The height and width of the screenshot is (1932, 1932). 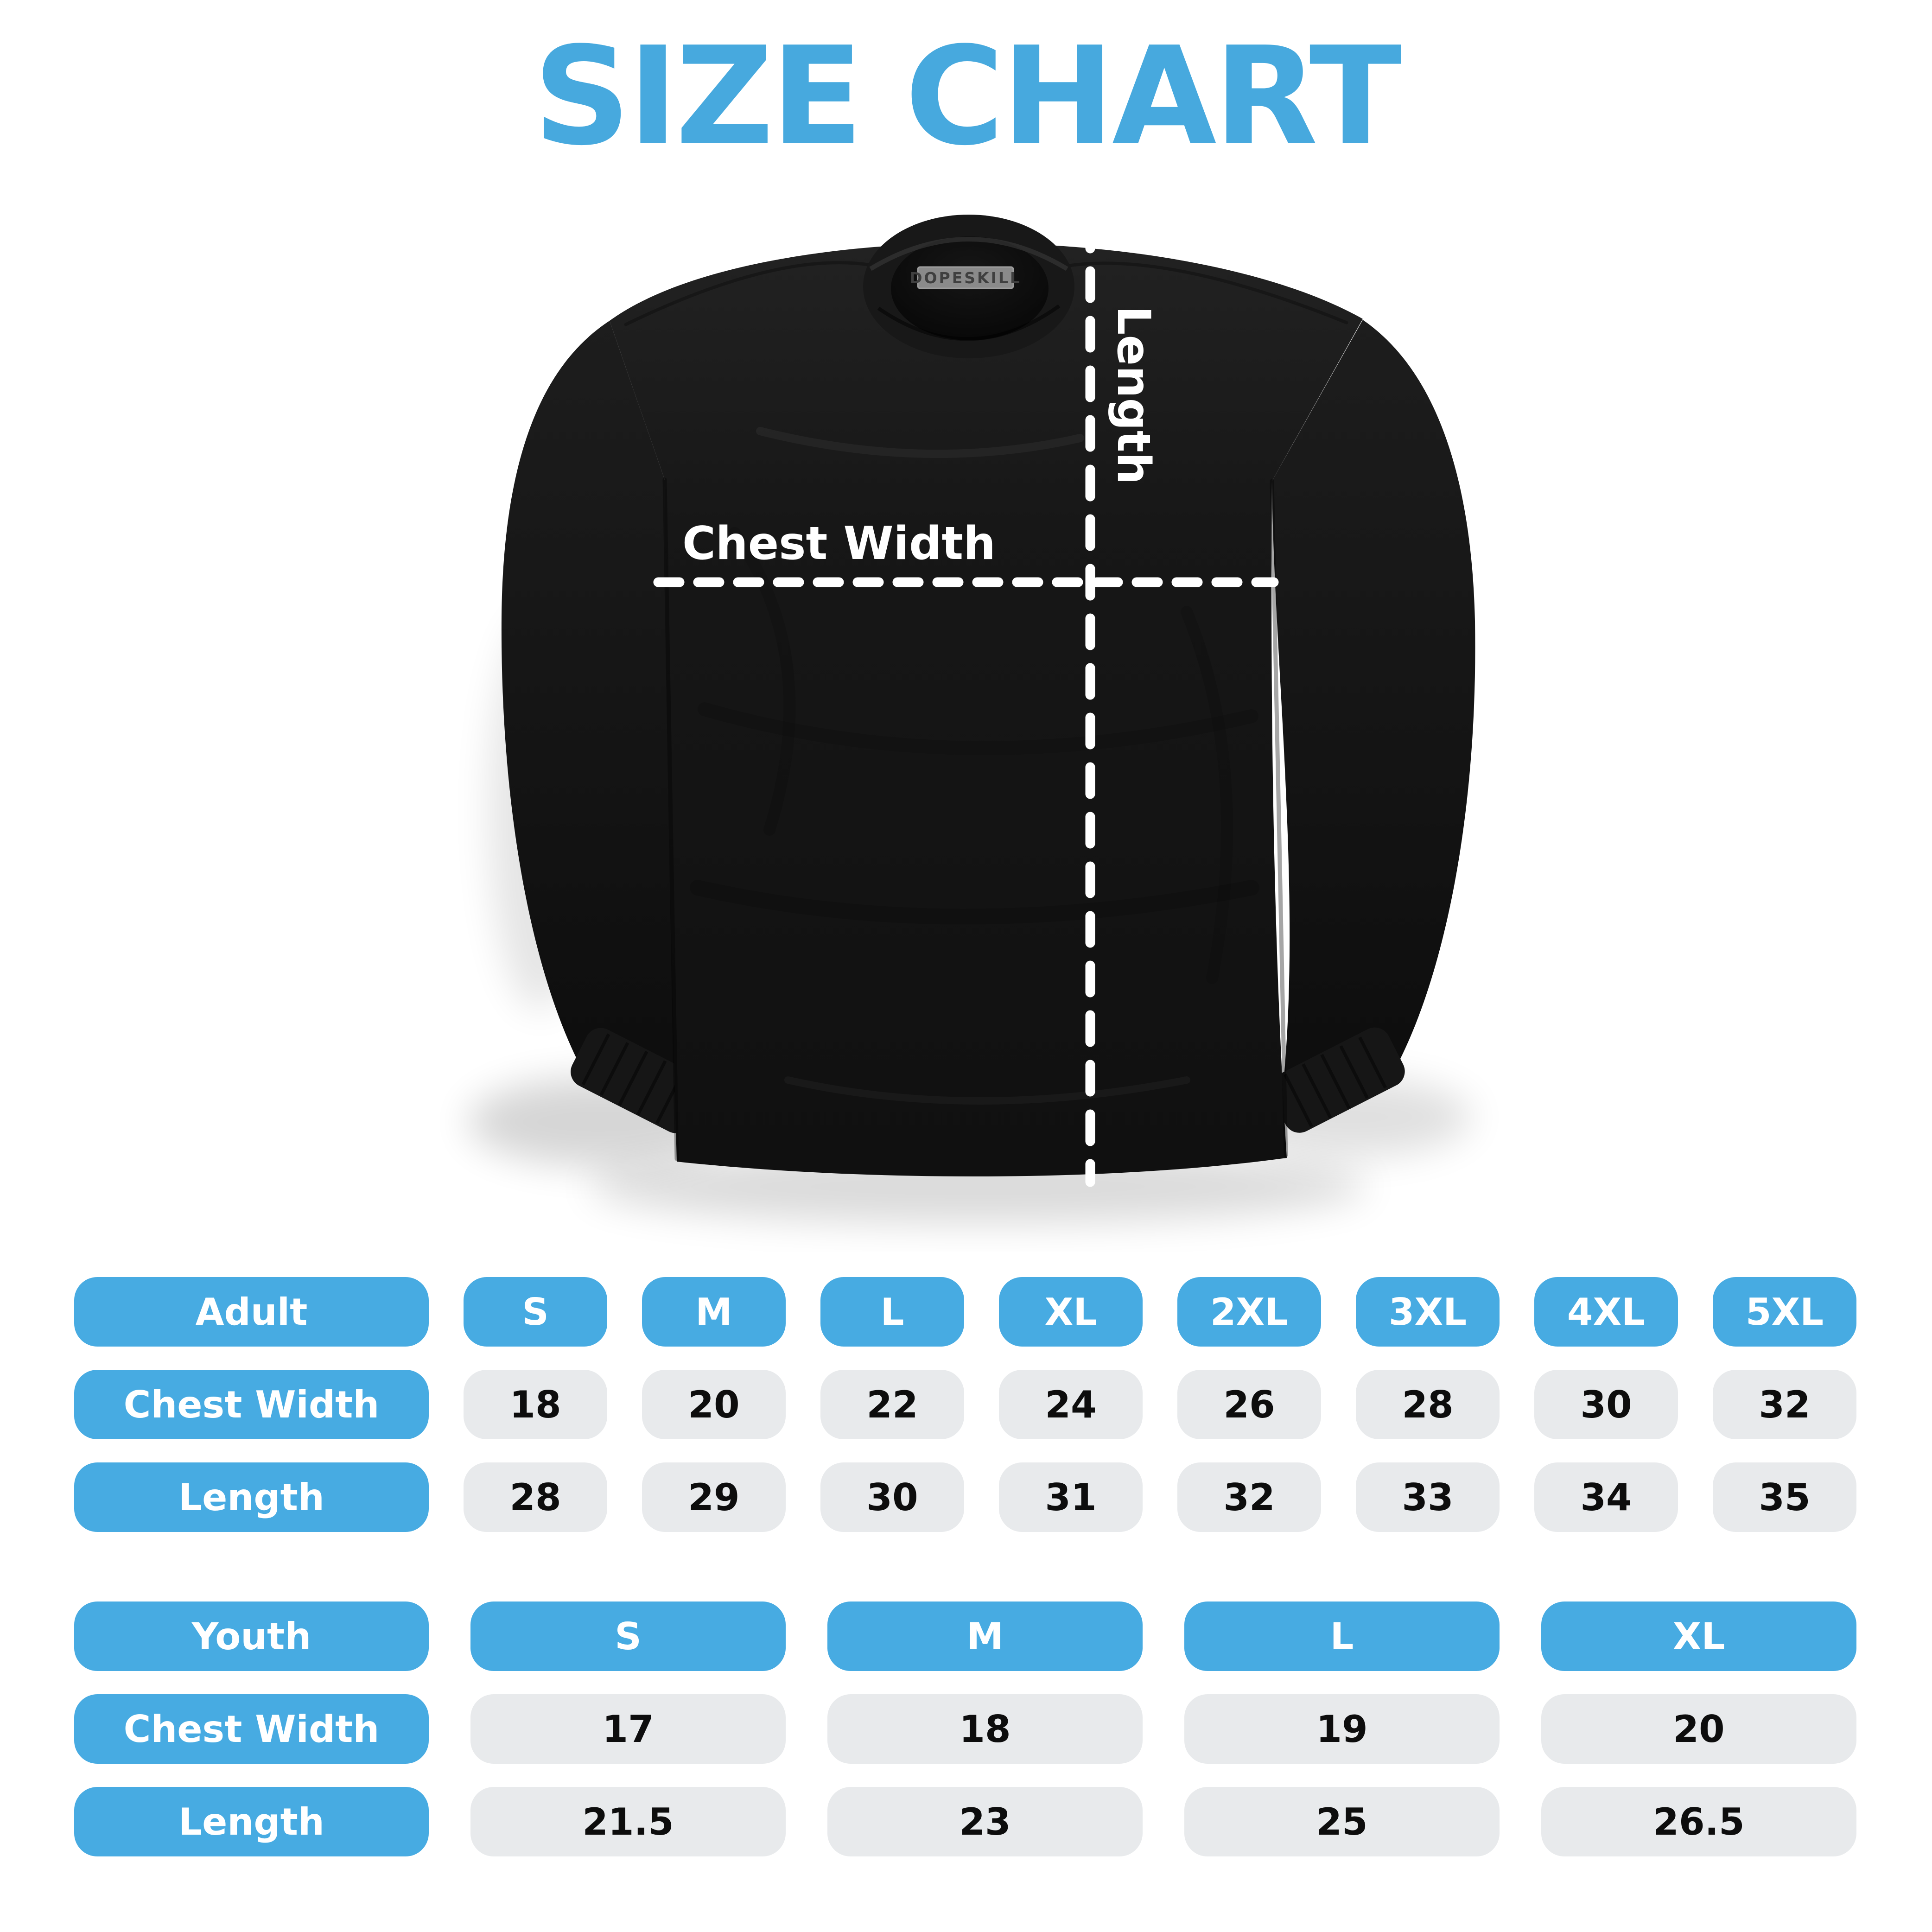 I want to click on youth-size-header-l: L, so click(x=1342, y=1636).